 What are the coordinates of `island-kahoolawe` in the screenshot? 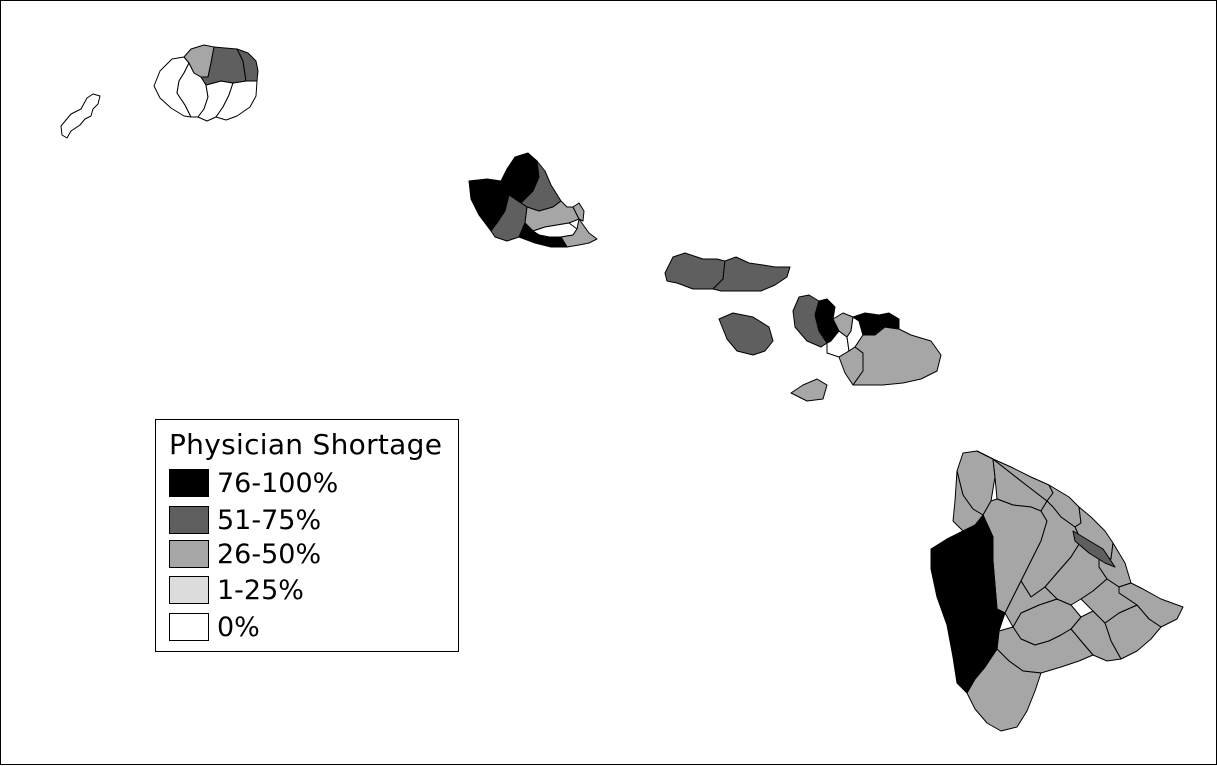 It's located at (809, 390).